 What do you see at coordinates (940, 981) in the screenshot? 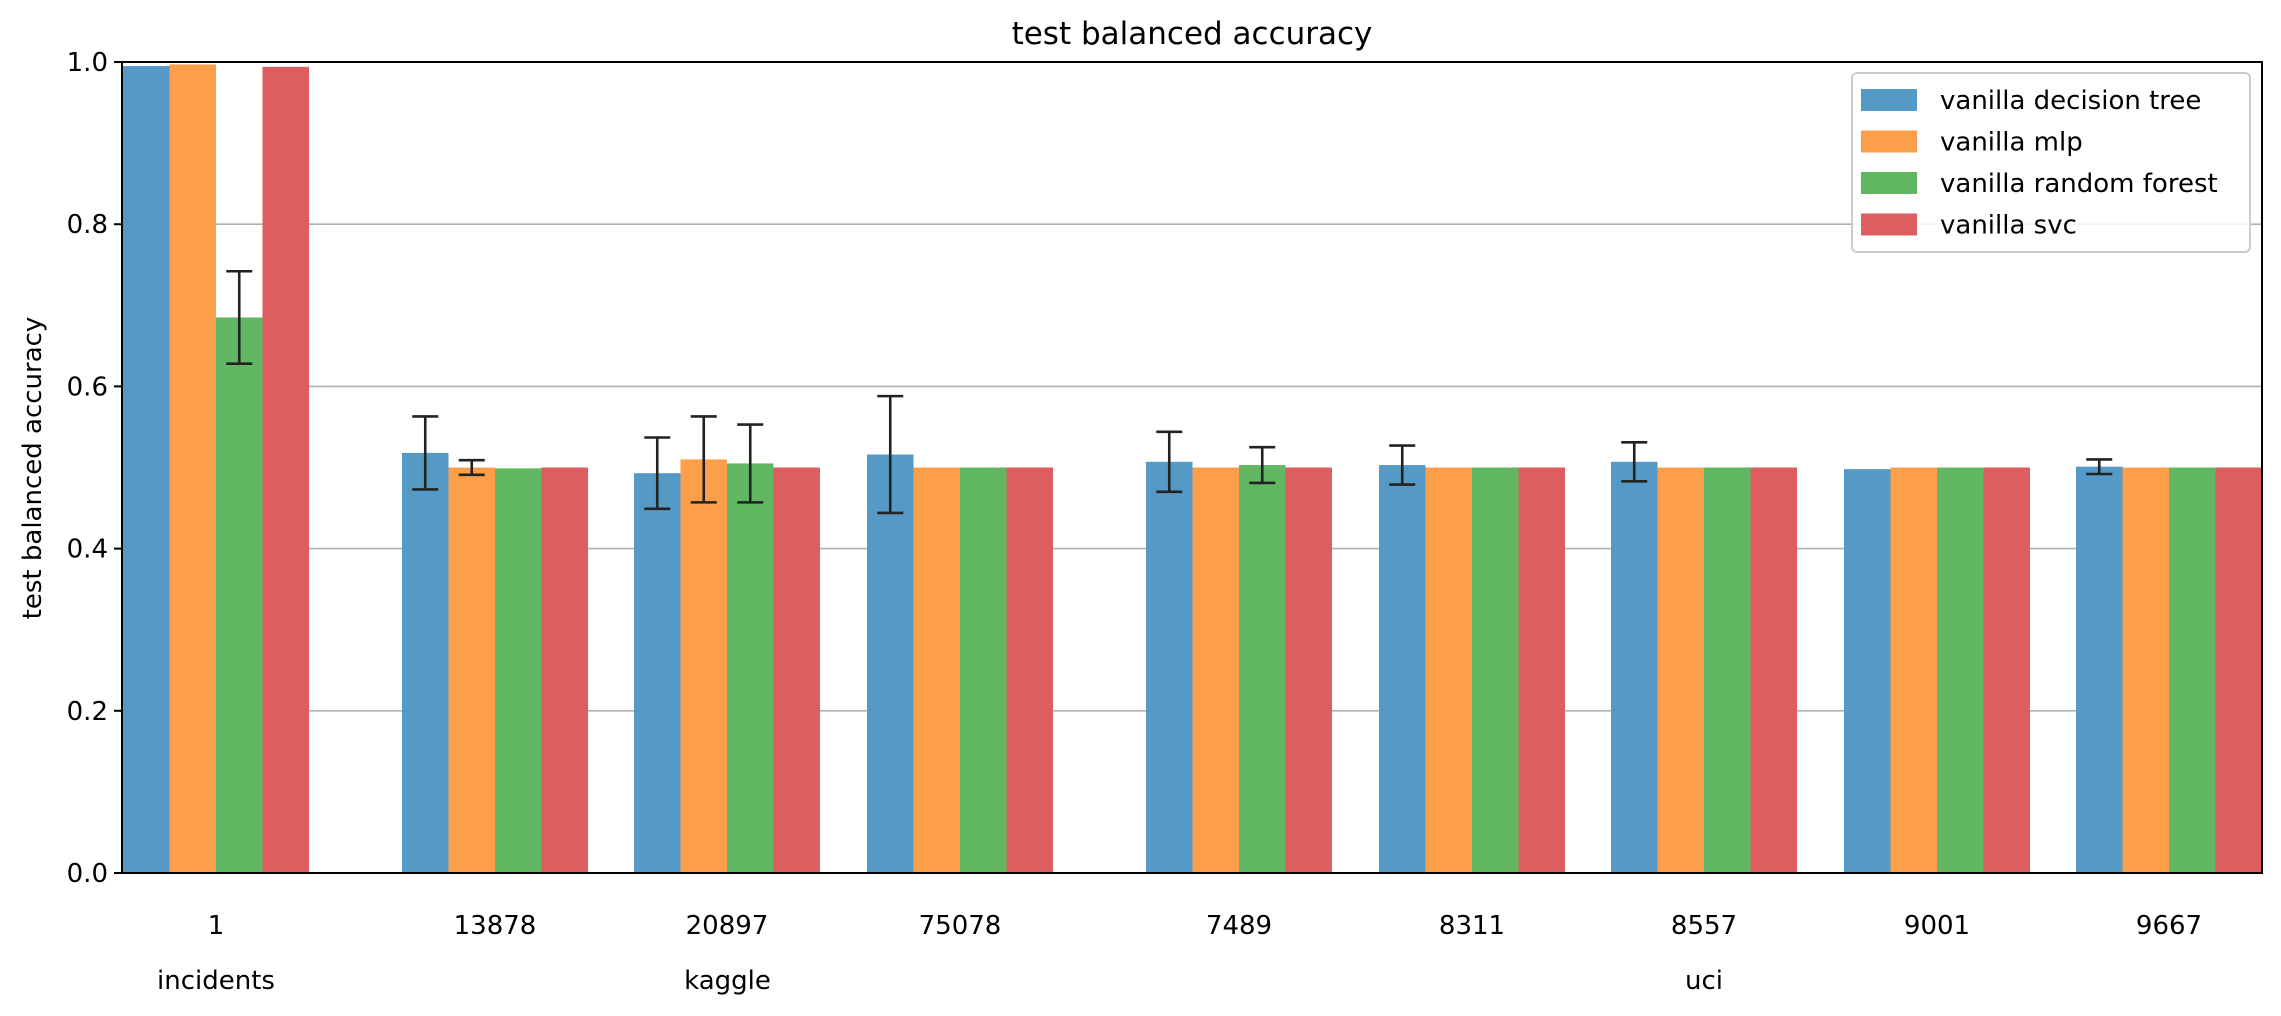
I see `x-group-labels: incidents kaggle uci` at bounding box center [940, 981].